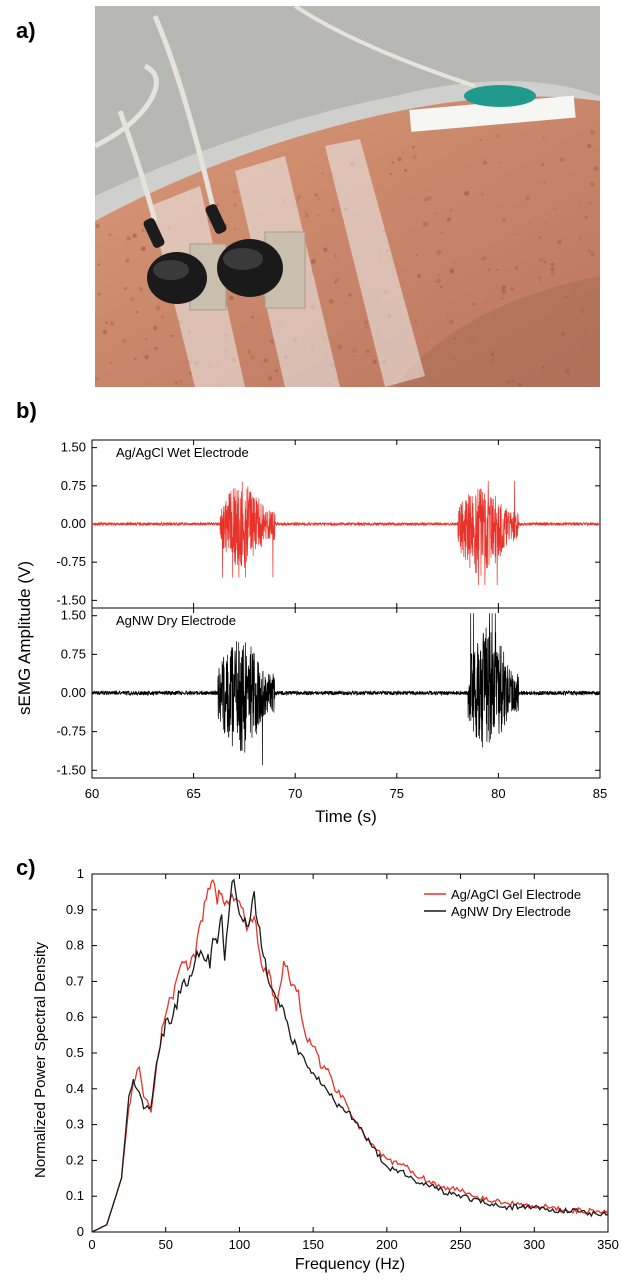  What do you see at coordinates (182, 452) in the screenshot?
I see `series-label: Ag/AgCl Wet Electrode` at bounding box center [182, 452].